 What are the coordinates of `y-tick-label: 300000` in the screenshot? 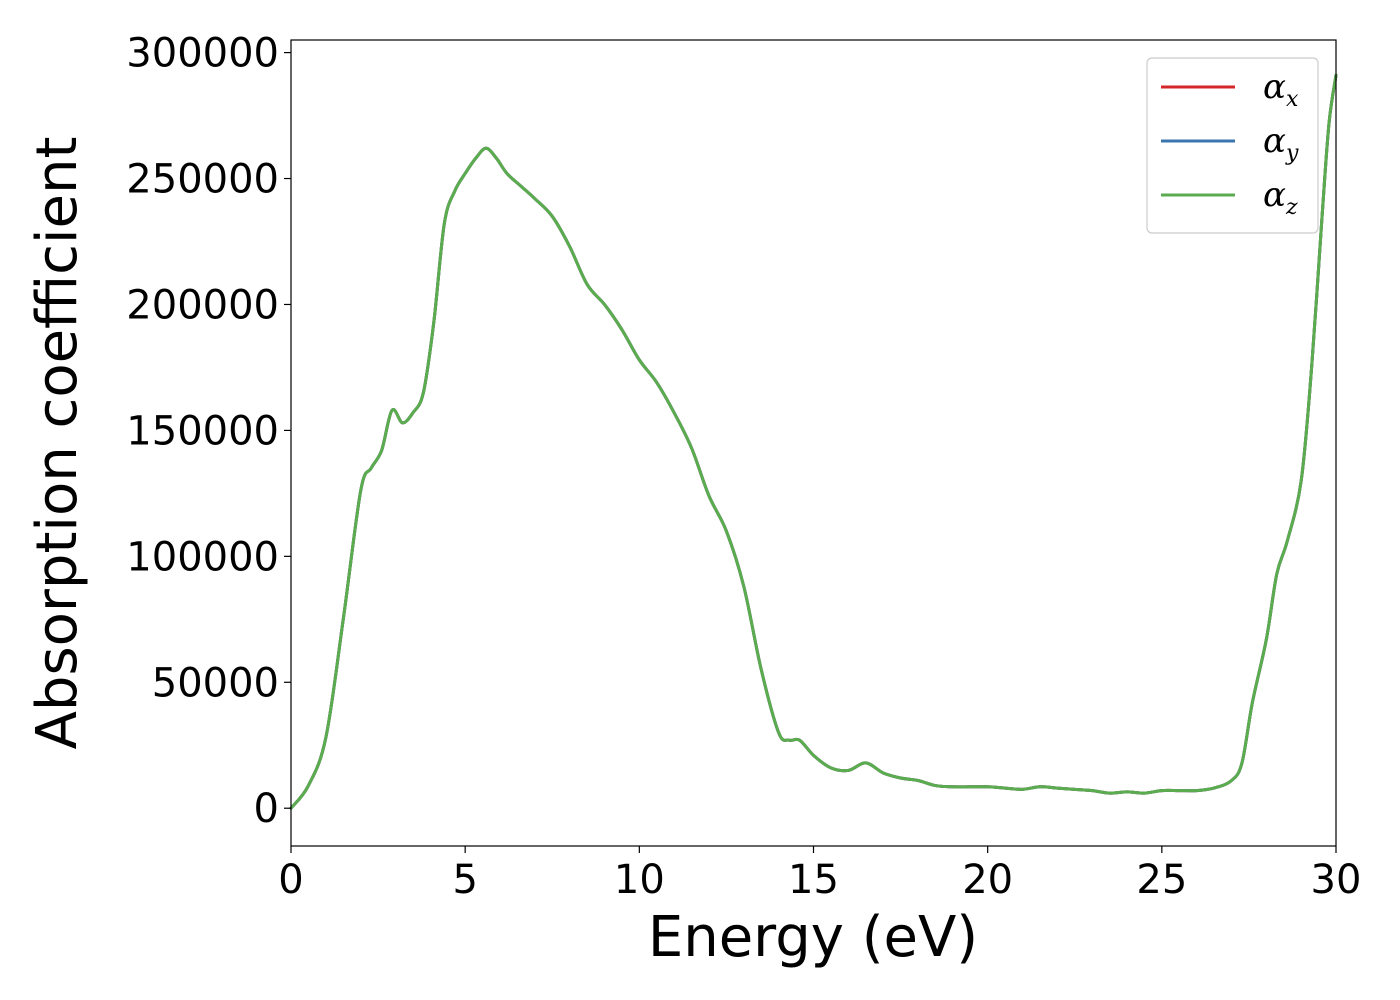 It's located at (202, 54).